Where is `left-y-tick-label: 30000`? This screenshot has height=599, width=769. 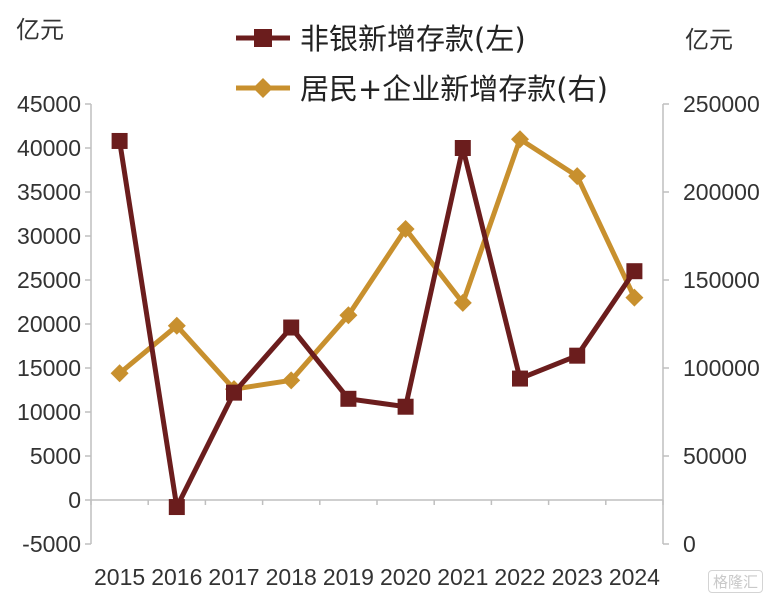 left-y-tick-label: 30000 is located at coordinates (49, 236).